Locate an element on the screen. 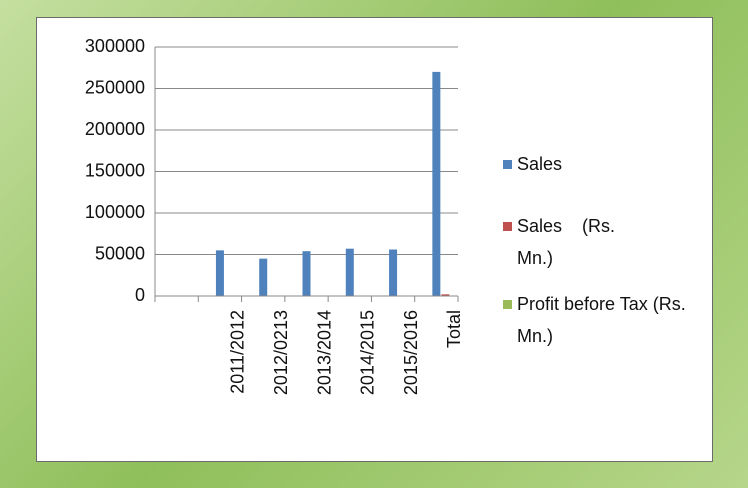 The height and width of the screenshot is (488, 748). y-tick-label: 0 is located at coordinates (140, 295).